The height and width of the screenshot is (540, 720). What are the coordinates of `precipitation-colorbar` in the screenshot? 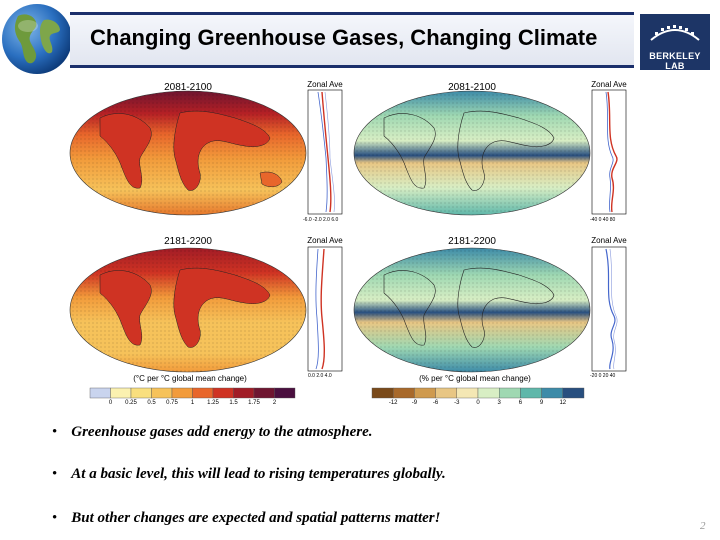 It's located at (478, 393).